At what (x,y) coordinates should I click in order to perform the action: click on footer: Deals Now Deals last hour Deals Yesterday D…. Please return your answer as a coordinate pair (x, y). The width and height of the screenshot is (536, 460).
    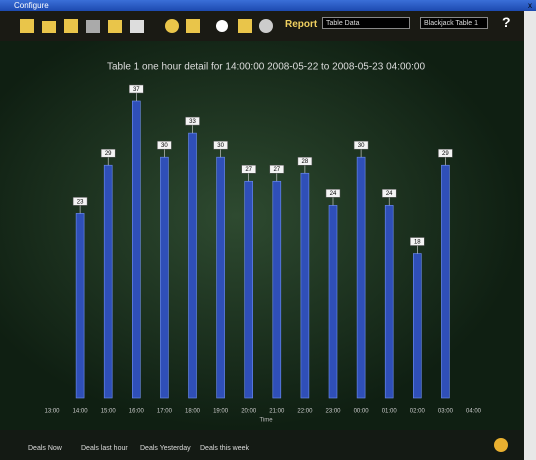
    Looking at the image, I should click on (262, 445).